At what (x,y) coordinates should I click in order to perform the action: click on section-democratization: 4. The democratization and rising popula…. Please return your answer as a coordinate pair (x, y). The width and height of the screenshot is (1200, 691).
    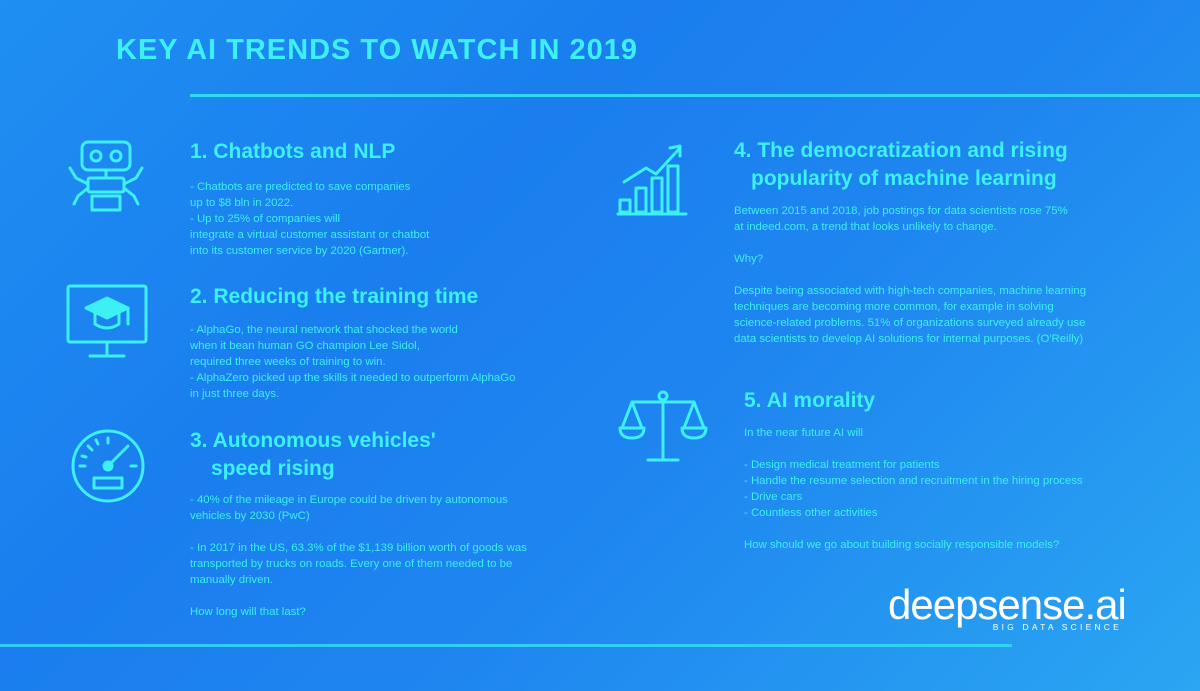
    Looking at the image, I should click on (944, 242).